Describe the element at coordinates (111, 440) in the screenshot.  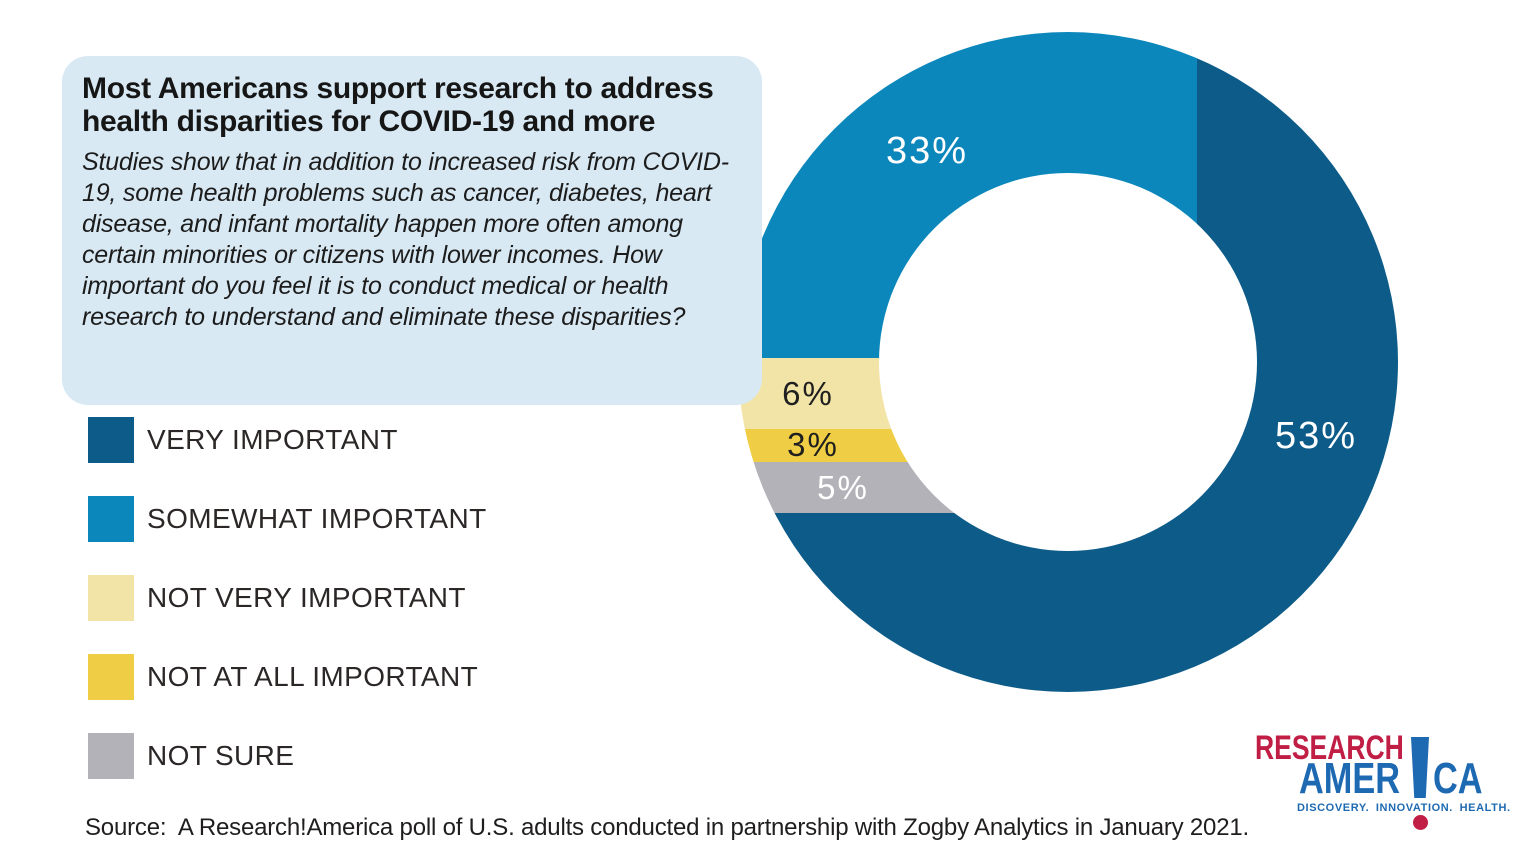
I see `legend-swatch-very-important` at that location.